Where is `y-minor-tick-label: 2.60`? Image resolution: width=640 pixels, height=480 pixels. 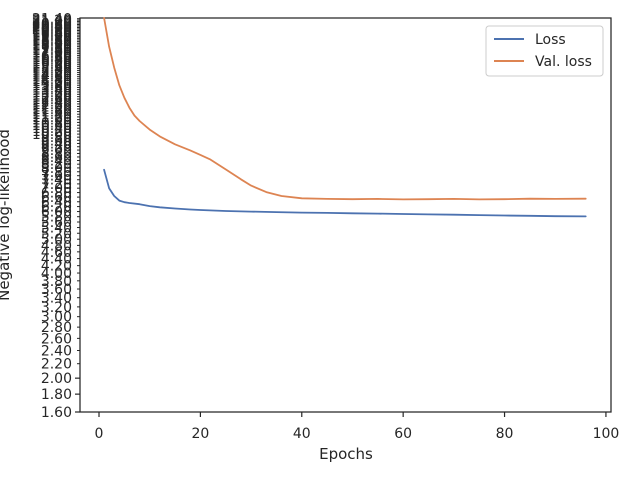 y-minor-tick-label: 2.60 is located at coordinates (56, 339).